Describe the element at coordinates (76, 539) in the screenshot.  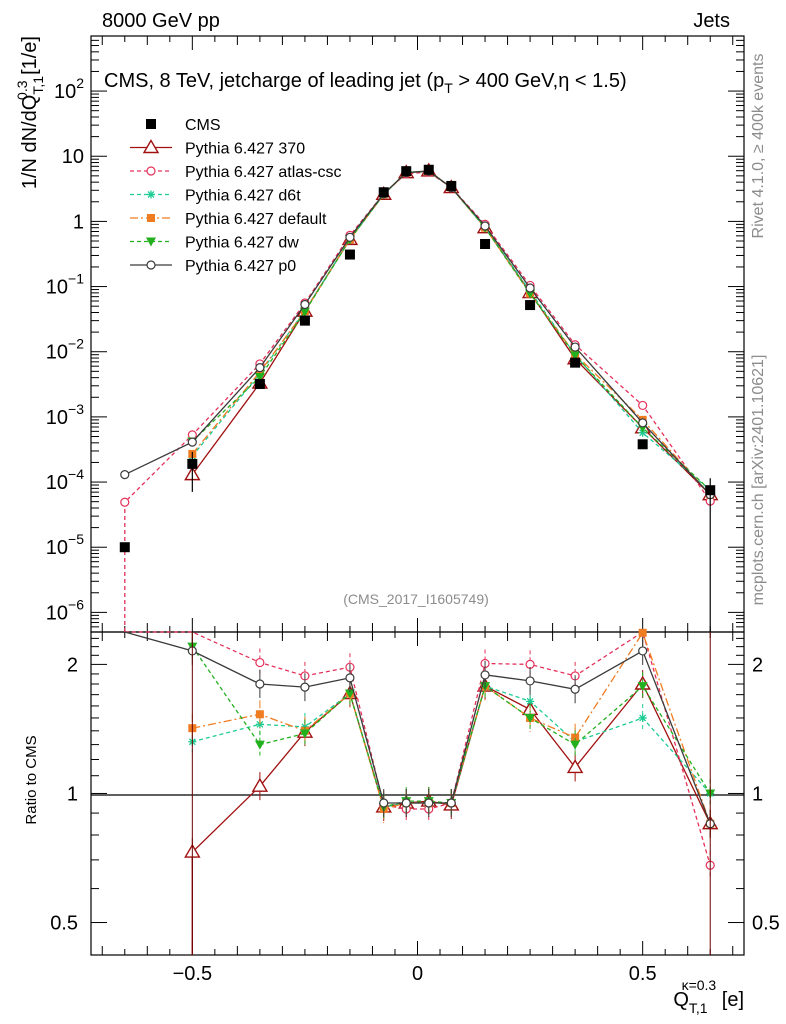
I see `y-tick-exponent: −5` at that location.